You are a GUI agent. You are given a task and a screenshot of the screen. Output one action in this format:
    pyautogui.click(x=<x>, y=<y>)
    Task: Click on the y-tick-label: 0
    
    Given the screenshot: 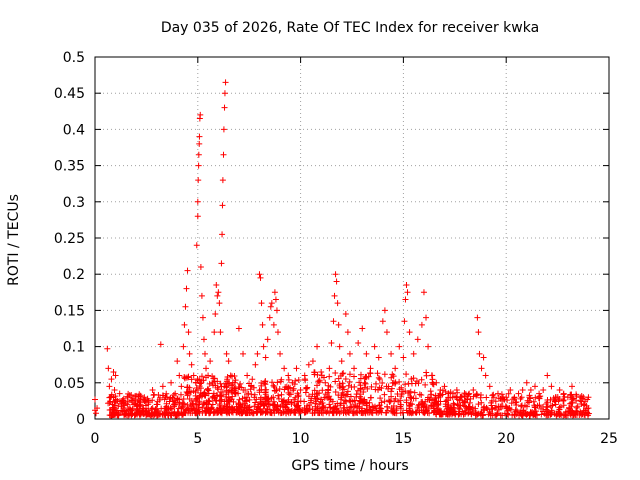 What is the action you would take?
    pyautogui.click(x=80, y=420)
    